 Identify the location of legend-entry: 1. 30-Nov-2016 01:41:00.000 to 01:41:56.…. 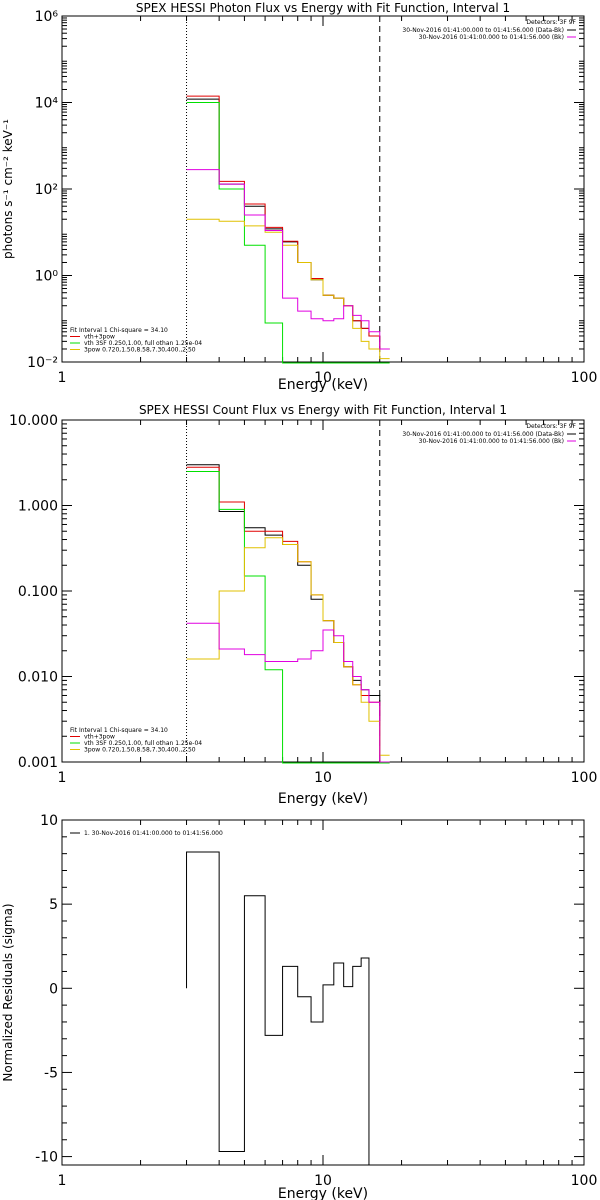
(153, 833).